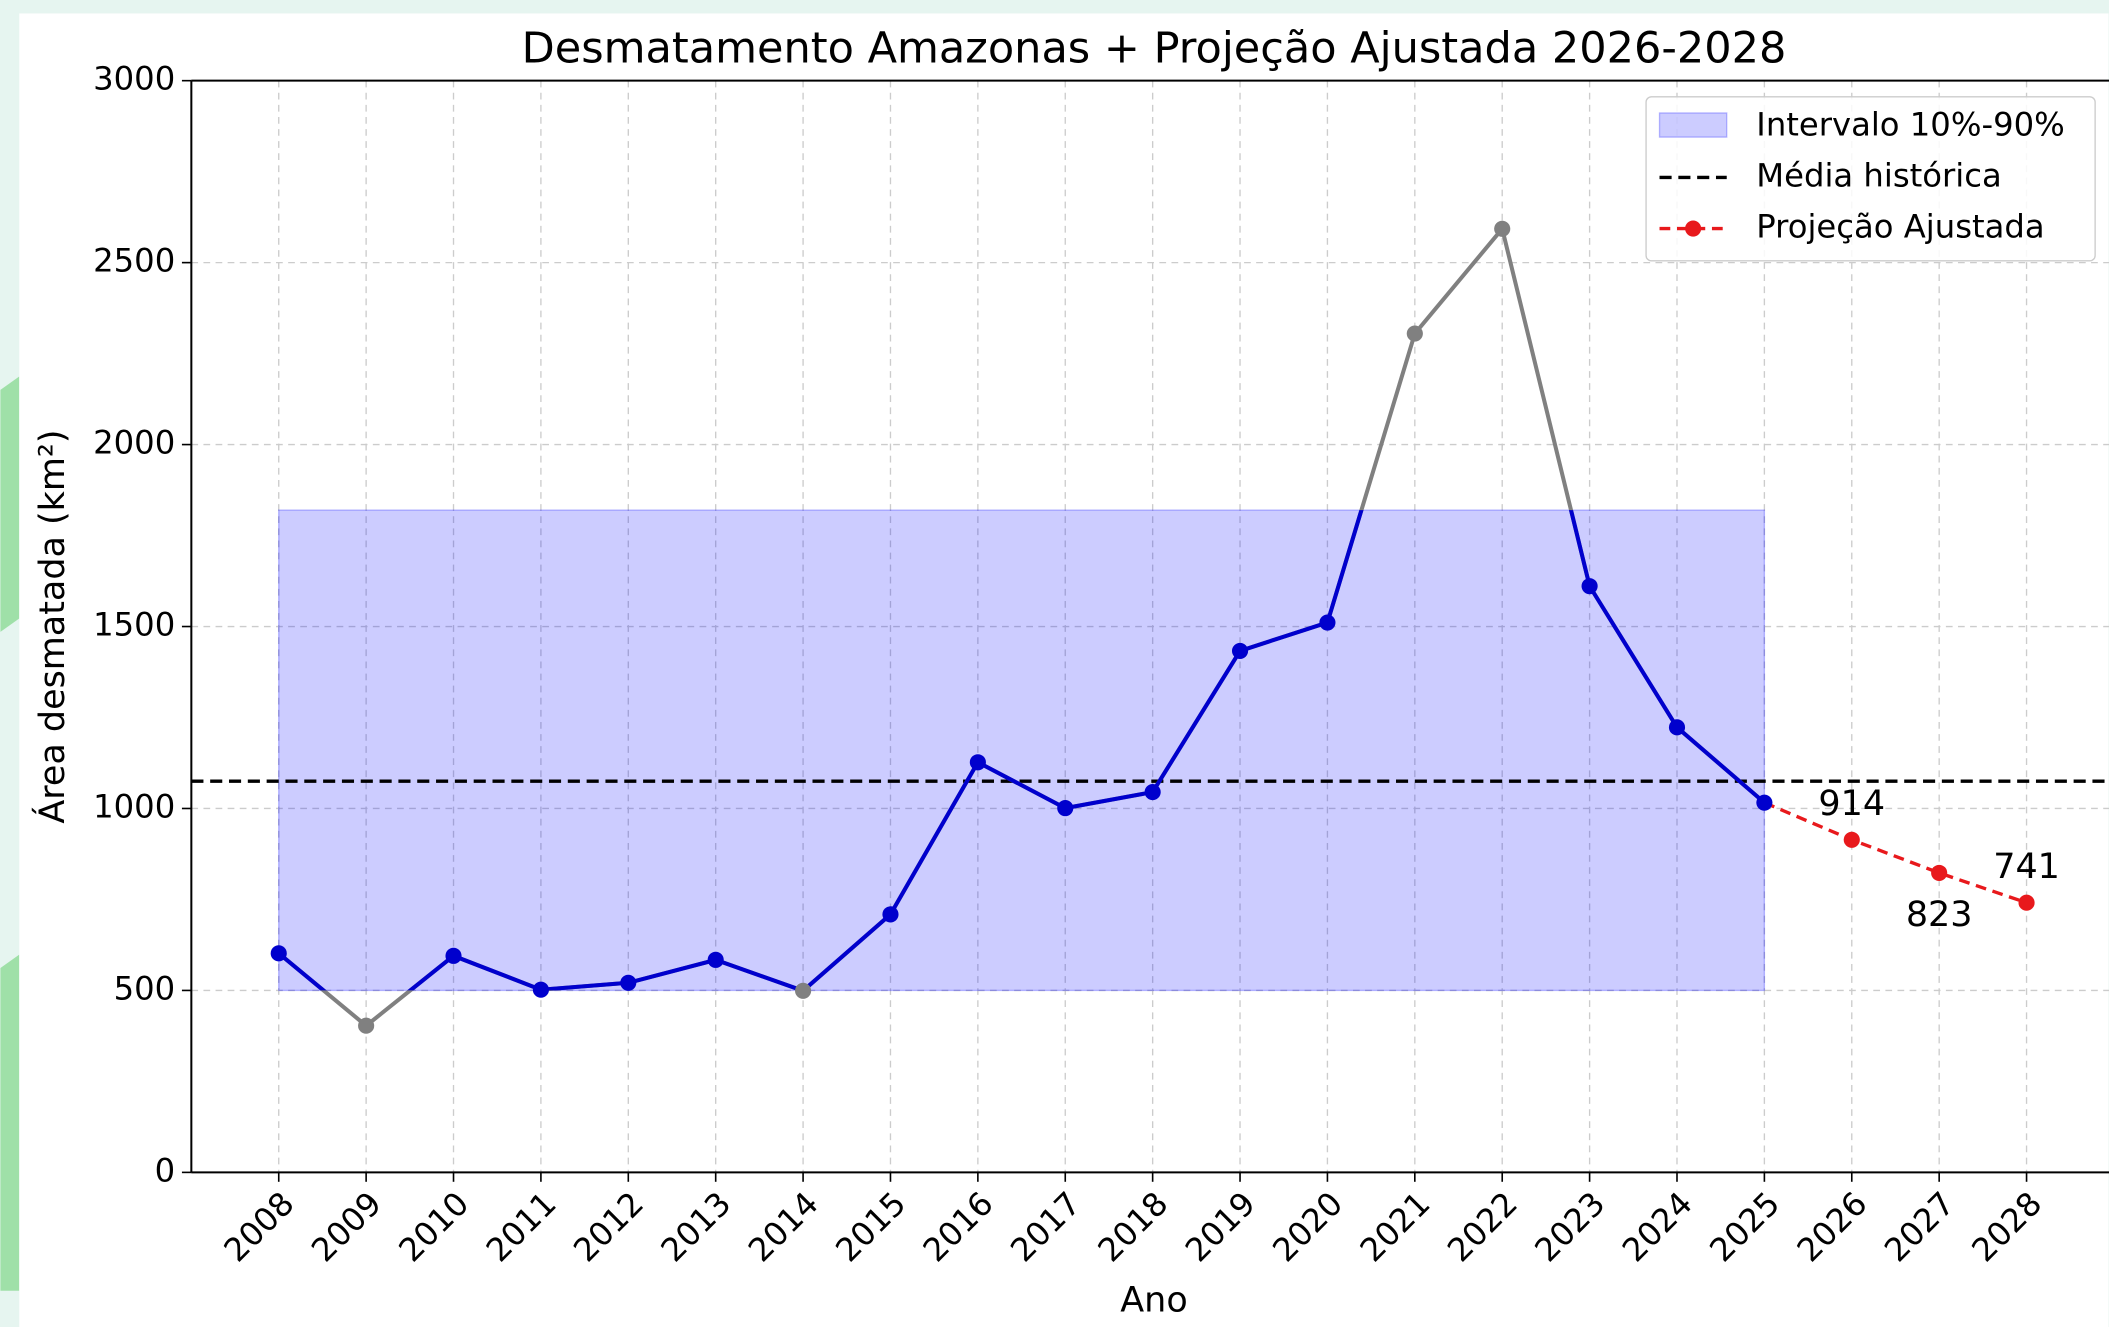 The image size is (2109, 1327). Describe the element at coordinates (1895, 853) in the screenshot. I see `projection-line` at that location.